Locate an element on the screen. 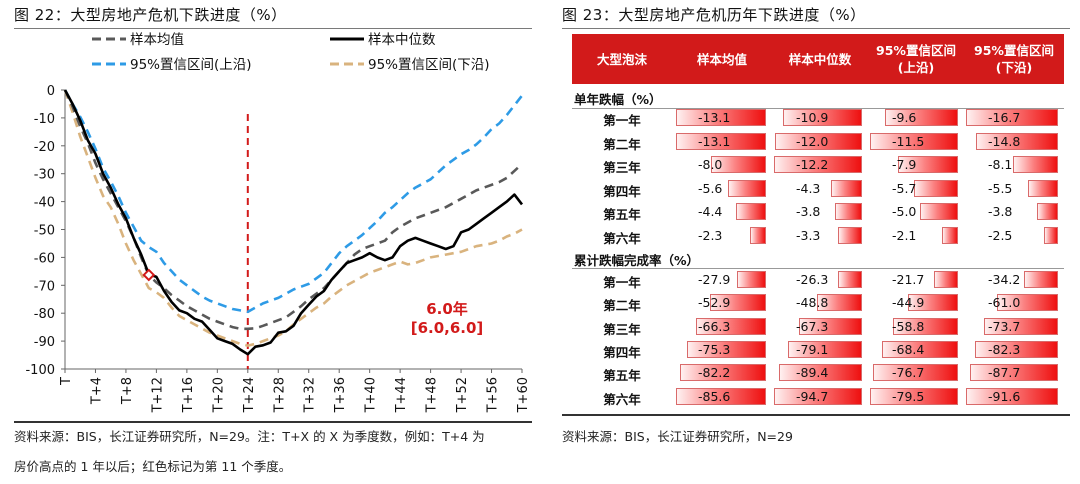  y-tick-label: -10 is located at coordinates (44, 119).